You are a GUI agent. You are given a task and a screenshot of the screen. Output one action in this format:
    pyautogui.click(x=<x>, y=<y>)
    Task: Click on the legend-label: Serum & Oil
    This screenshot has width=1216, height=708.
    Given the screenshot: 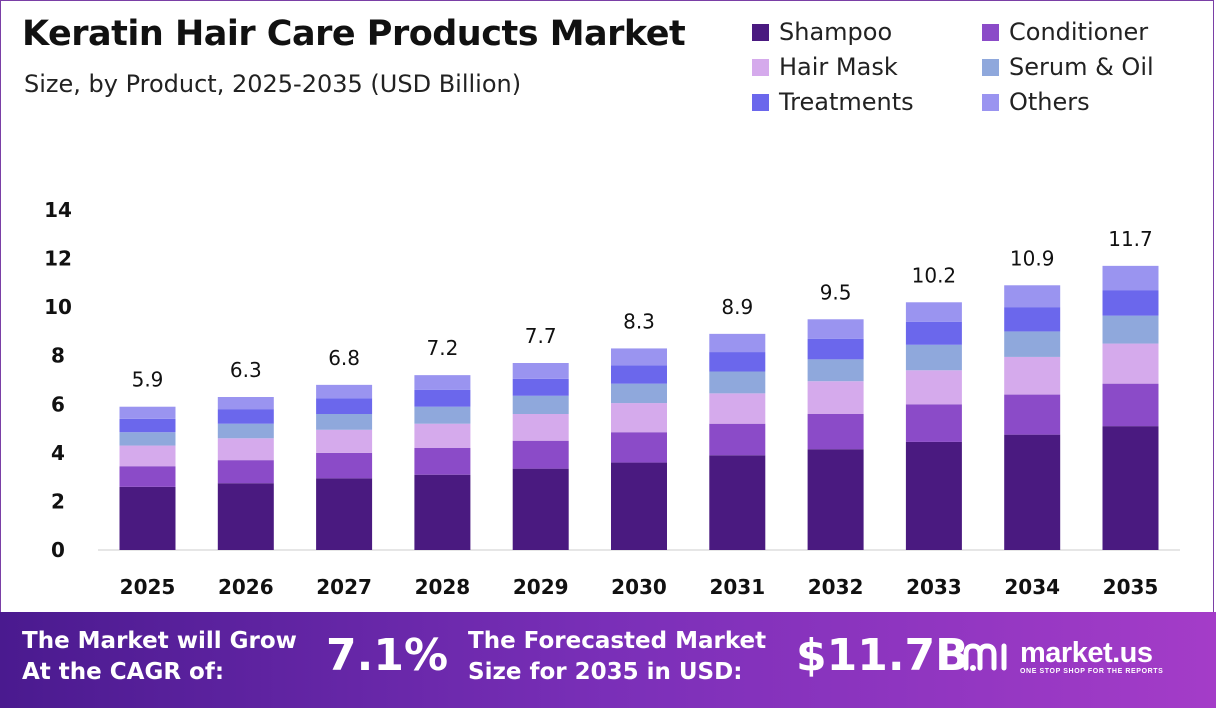 What is the action you would take?
    pyautogui.click(x=1081, y=67)
    